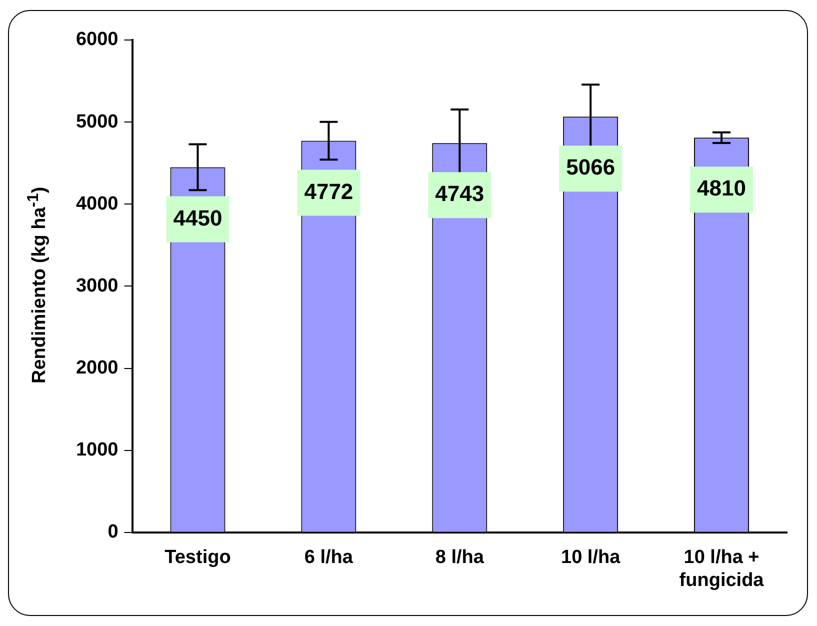 The image size is (817, 626). I want to click on data-label: 4743, so click(459, 193).